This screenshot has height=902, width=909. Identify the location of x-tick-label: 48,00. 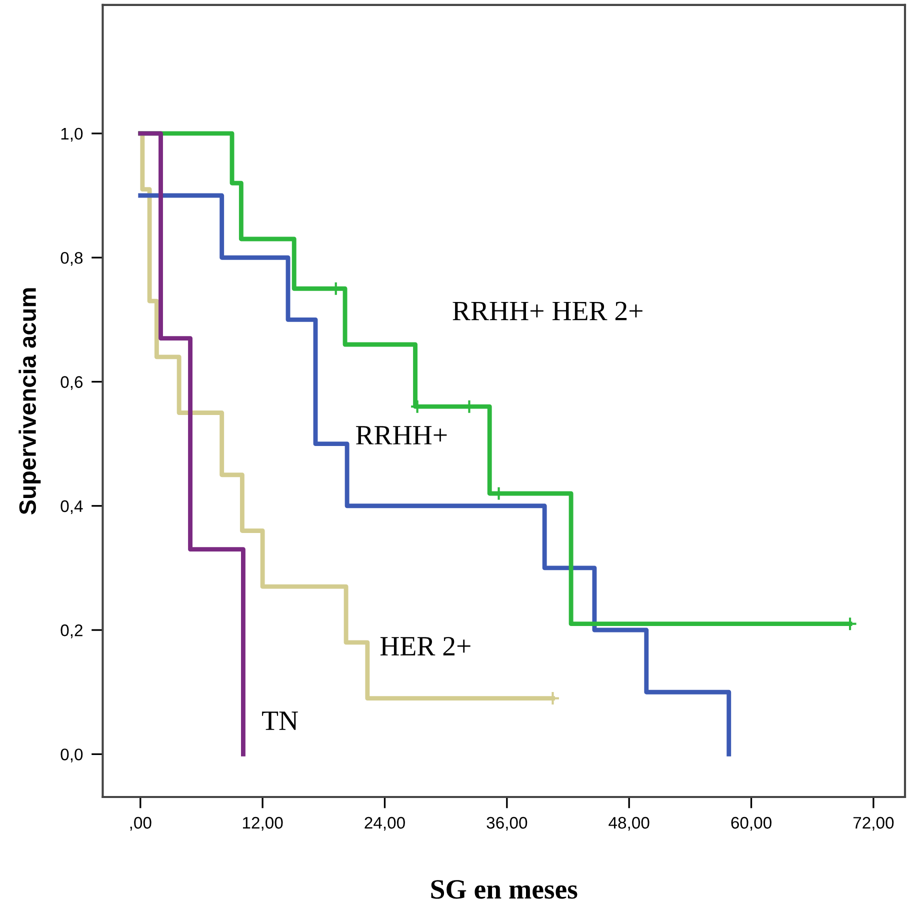
(629, 823).